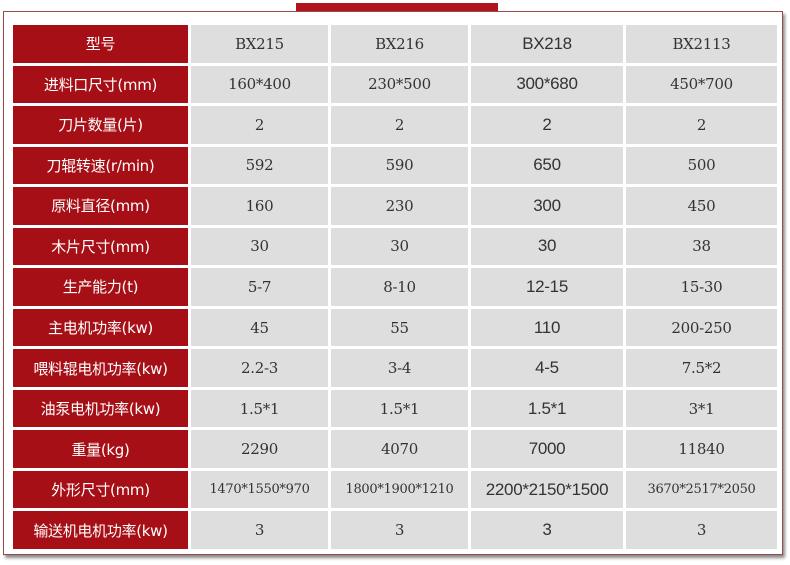 The width and height of the screenshot is (790, 565). I want to click on table-cell: 450*700, so click(701, 84).